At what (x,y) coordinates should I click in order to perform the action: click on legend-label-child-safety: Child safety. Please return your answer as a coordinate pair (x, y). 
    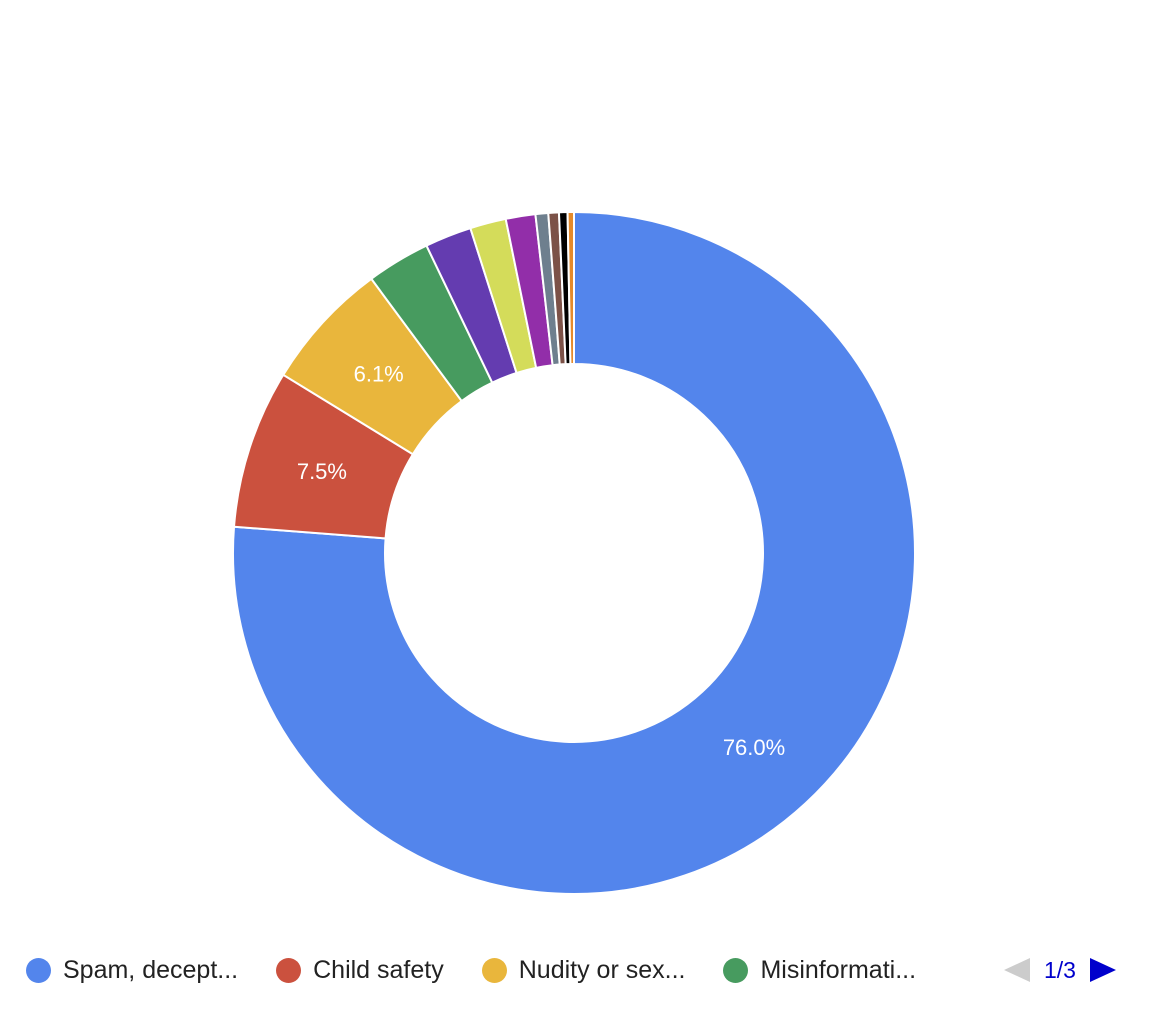
    Looking at the image, I should click on (378, 969).